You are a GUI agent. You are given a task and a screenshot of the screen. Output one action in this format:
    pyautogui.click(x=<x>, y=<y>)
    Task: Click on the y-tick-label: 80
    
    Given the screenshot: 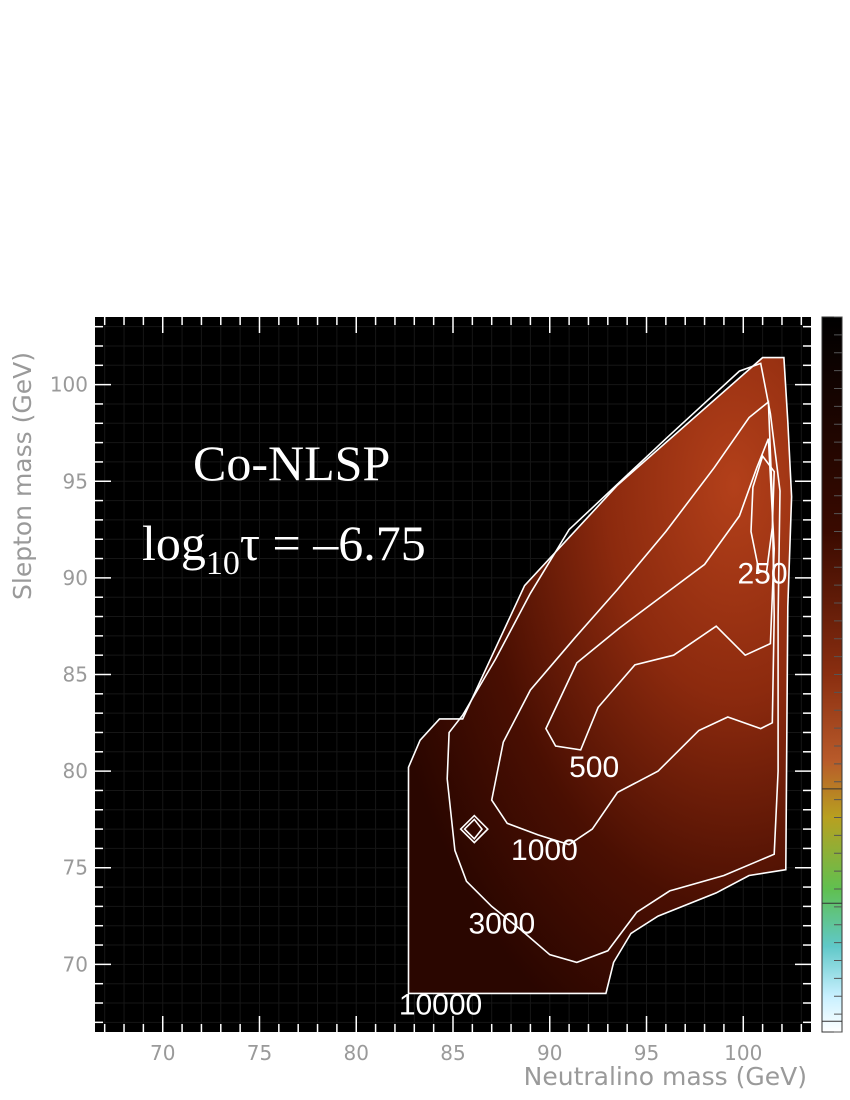 What is the action you would take?
    pyautogui.click(x=75, y=771)
    